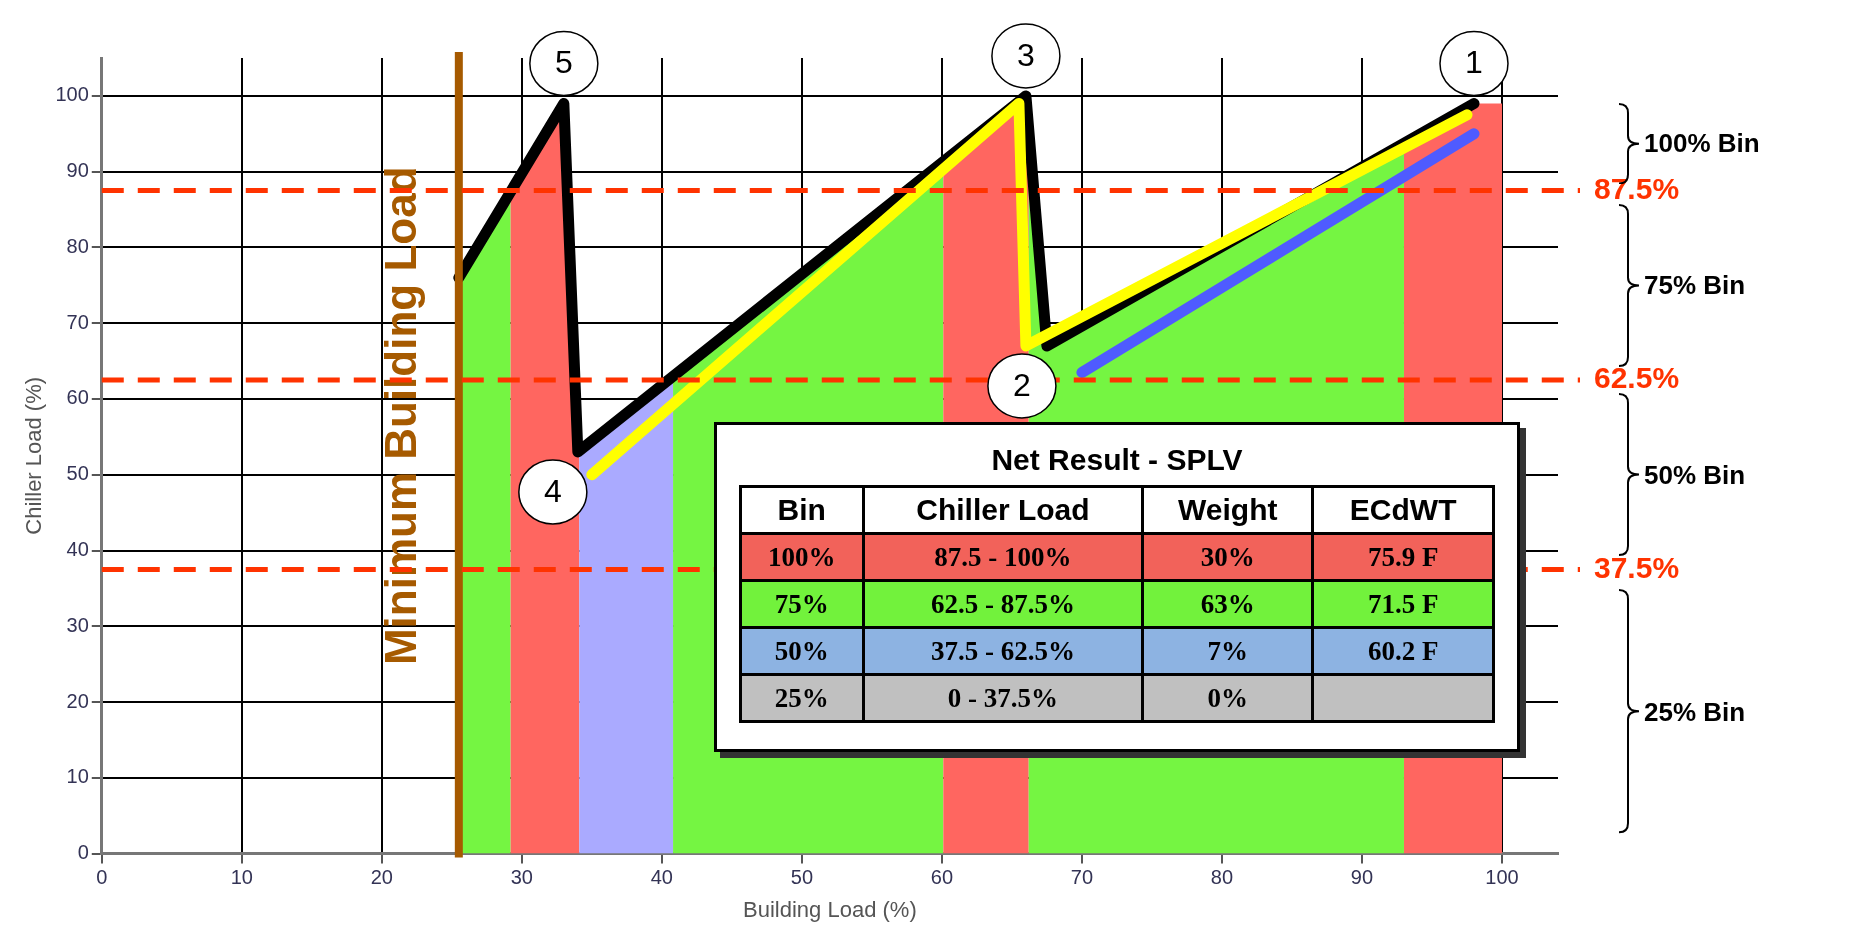 The image size is (1855, 945). I want to click on ref-line-label: 62.5%, so click(1637, 378).